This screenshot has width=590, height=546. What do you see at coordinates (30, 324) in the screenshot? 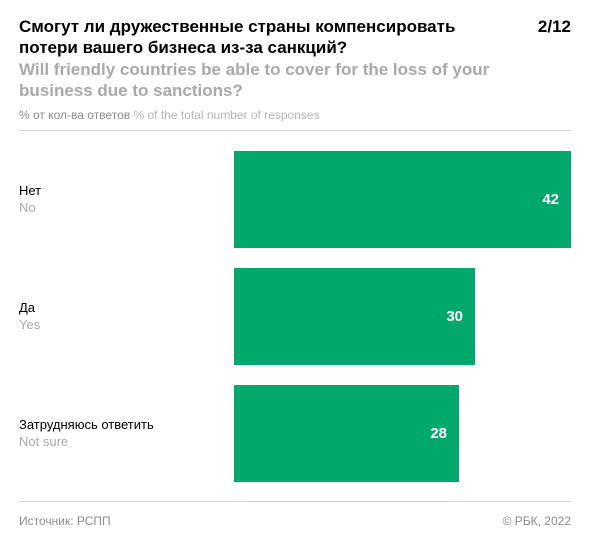
I see `category-label-en: Yes` at bounding box center [30, 324].